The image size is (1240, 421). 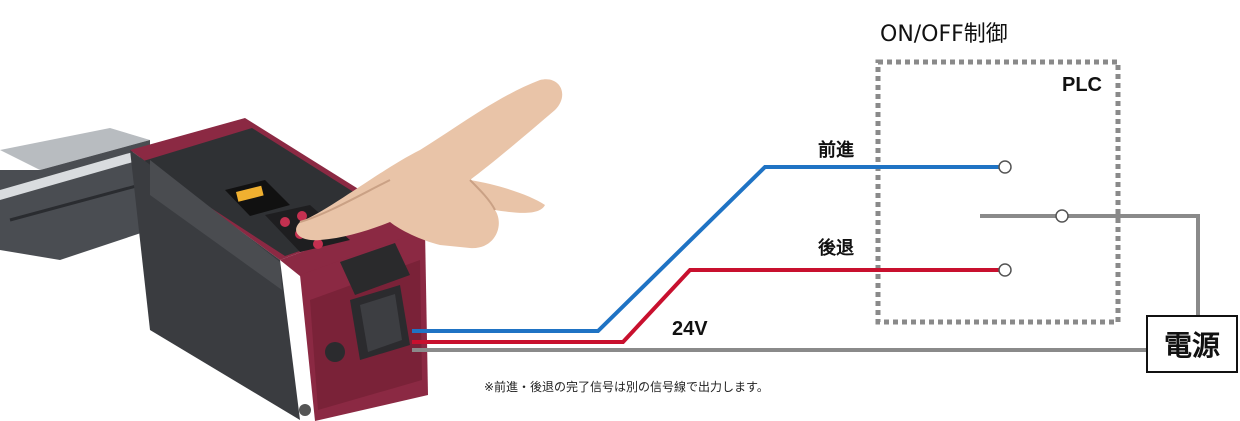 I want to click on forward-terminal, so click(x=1005, y=167).